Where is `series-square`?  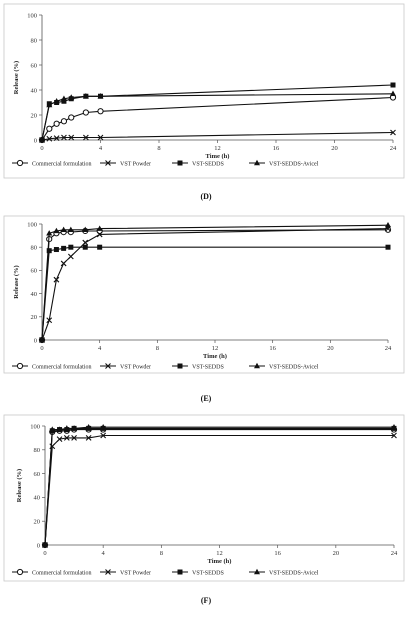
series-square is located at coordinates (215, 293).